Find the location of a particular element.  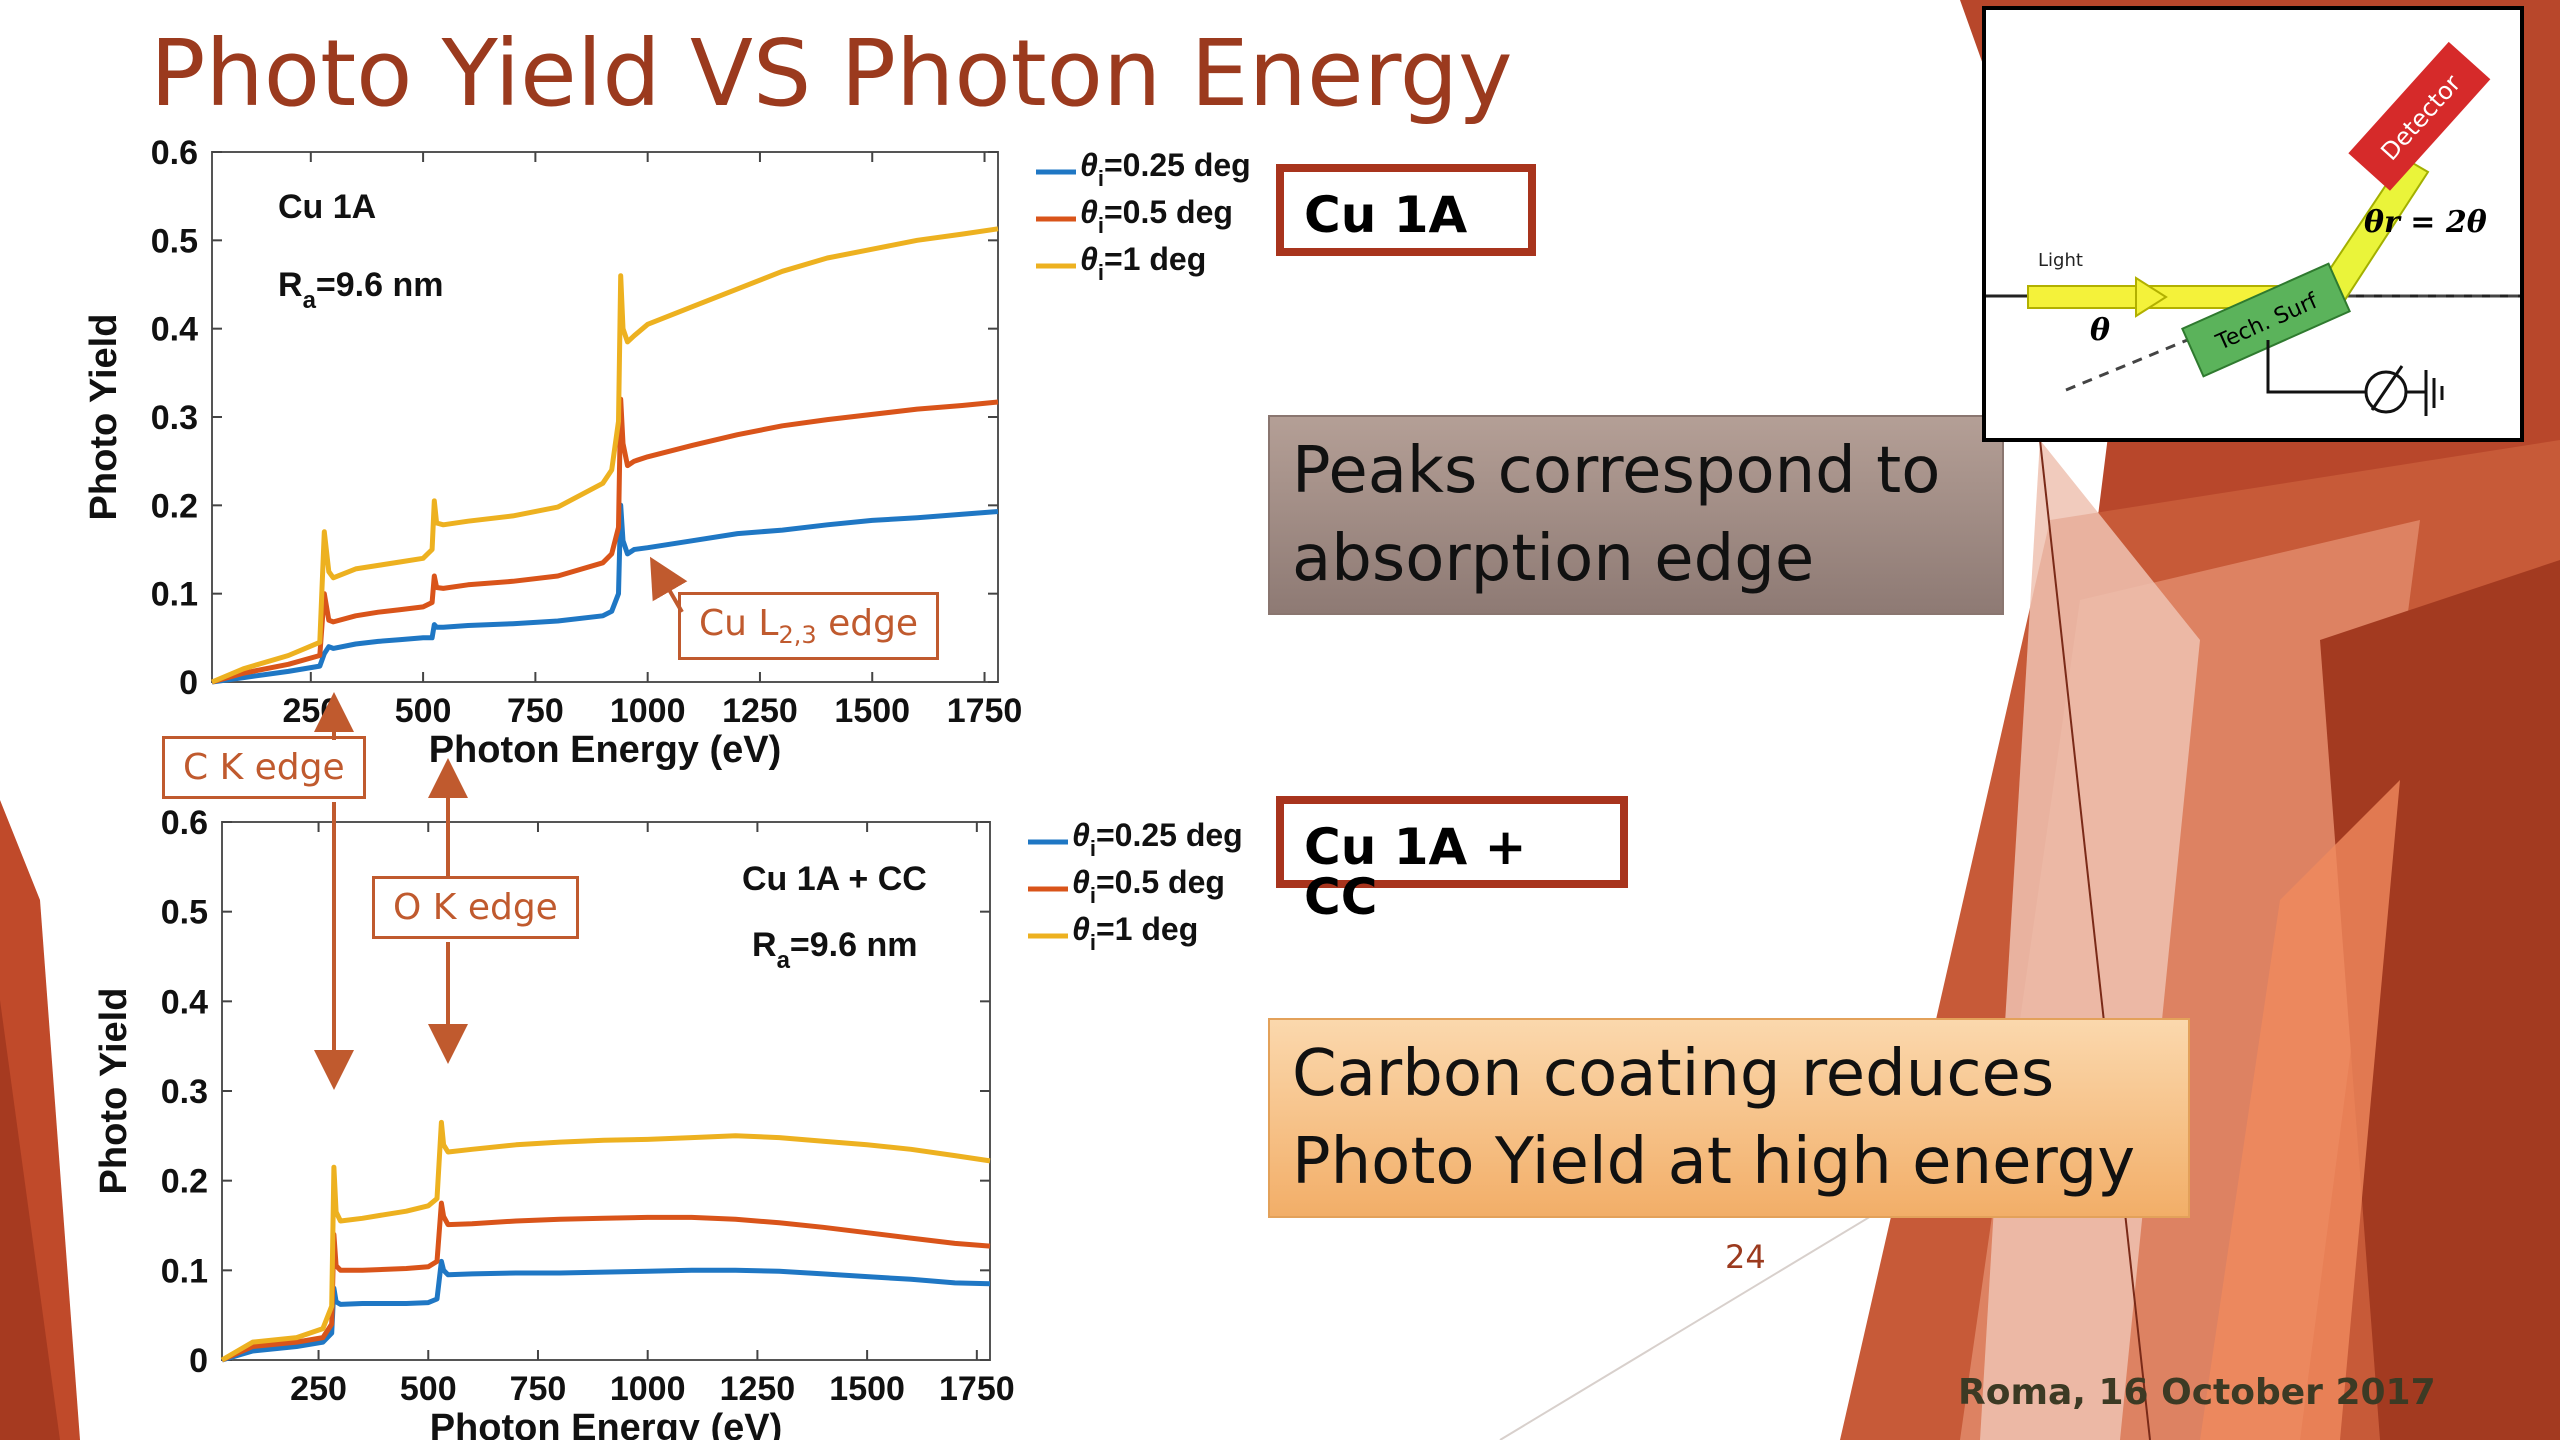

chart-sample-label: Cu 1A is located at coordinates (327, 207).